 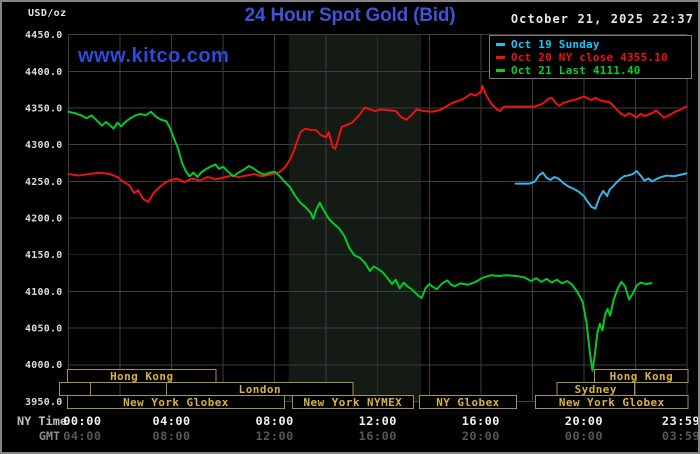 I want to click on session-label: Sydney, so click(x=596, y=389).